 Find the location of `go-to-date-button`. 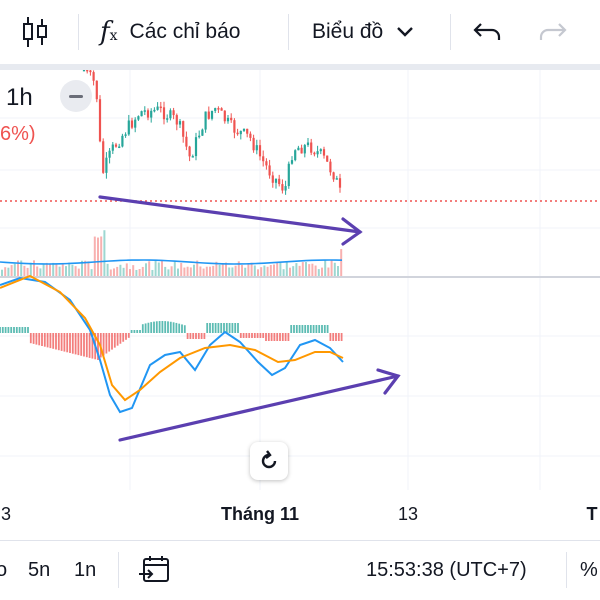

go-to-date-button is located at coordinates (155, 570).